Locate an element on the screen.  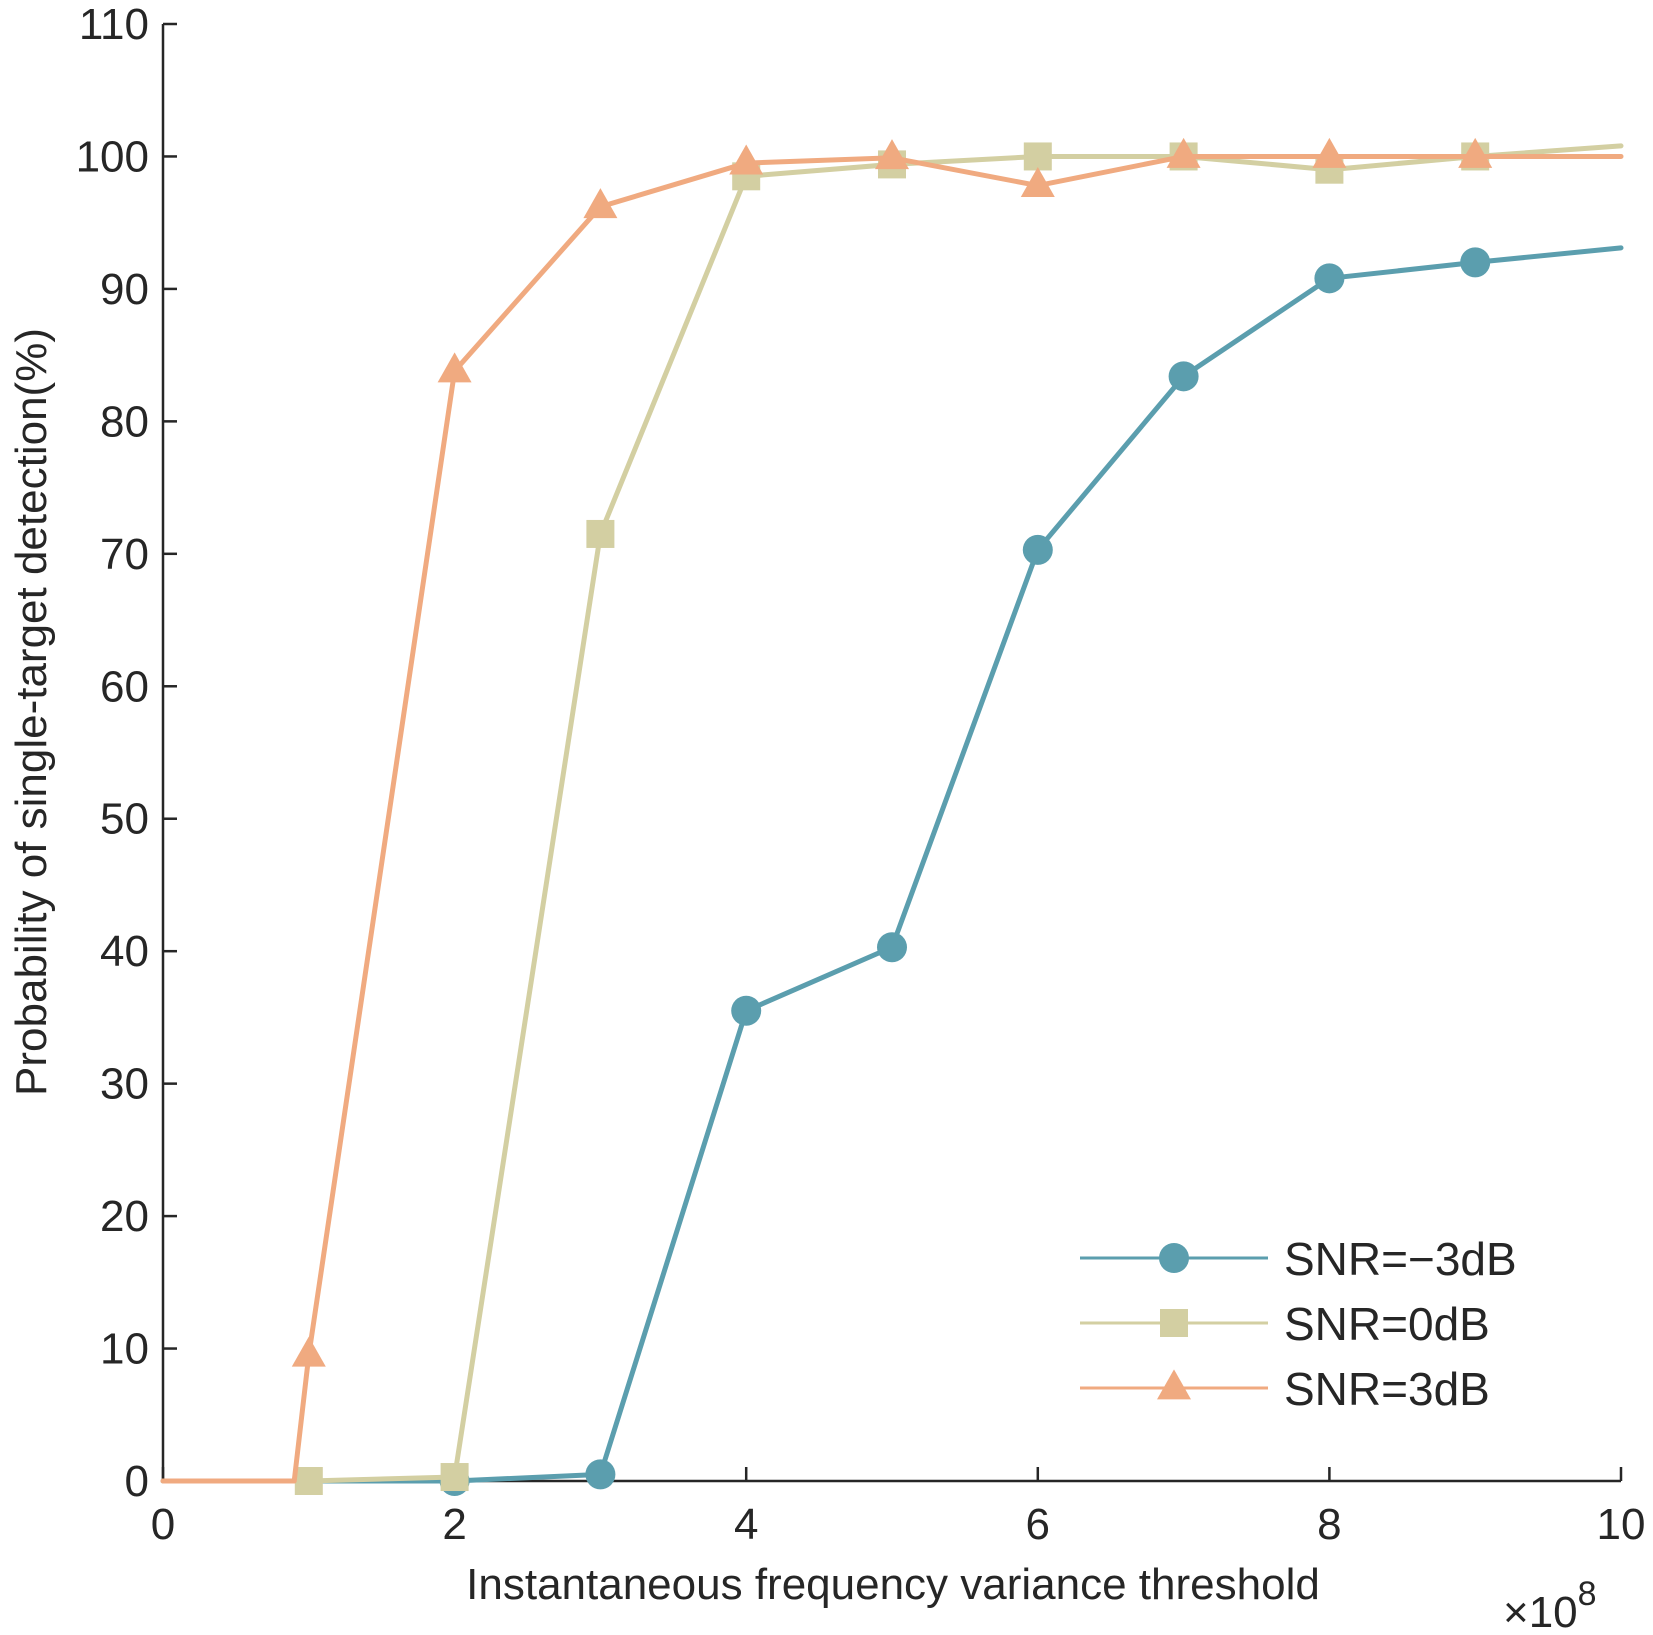
x-axis-multiplier-base: ×10 is located at coordinates (1540, 1611).